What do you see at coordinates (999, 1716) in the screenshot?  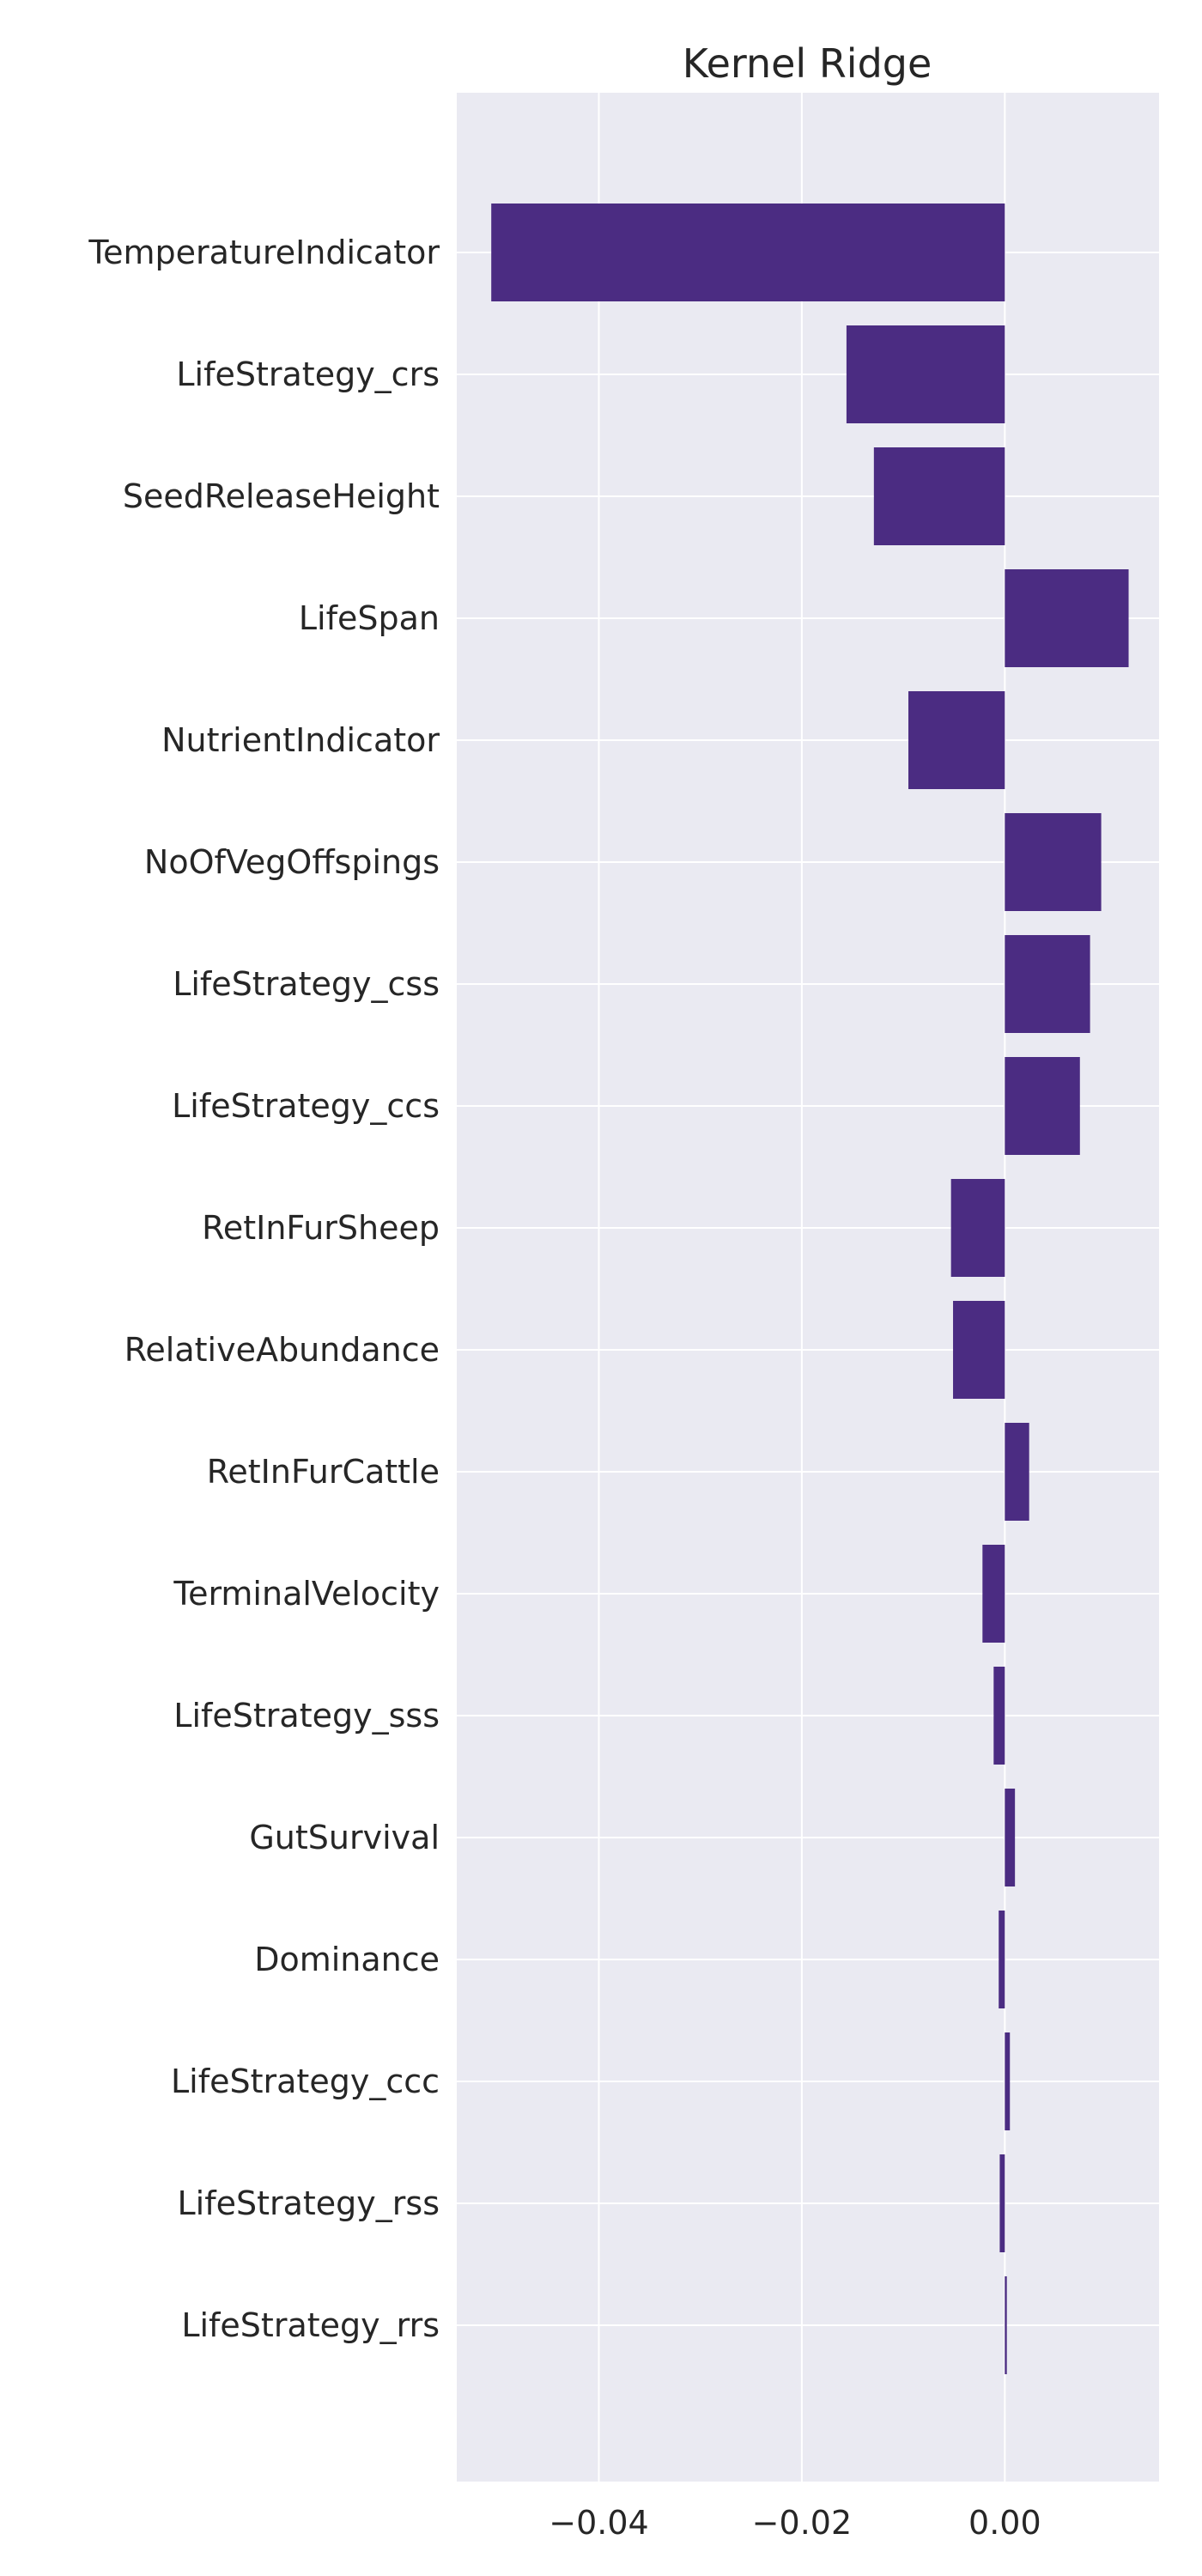 I see `bar-lifestrategy-sss` at bounding box center [999, 1716].